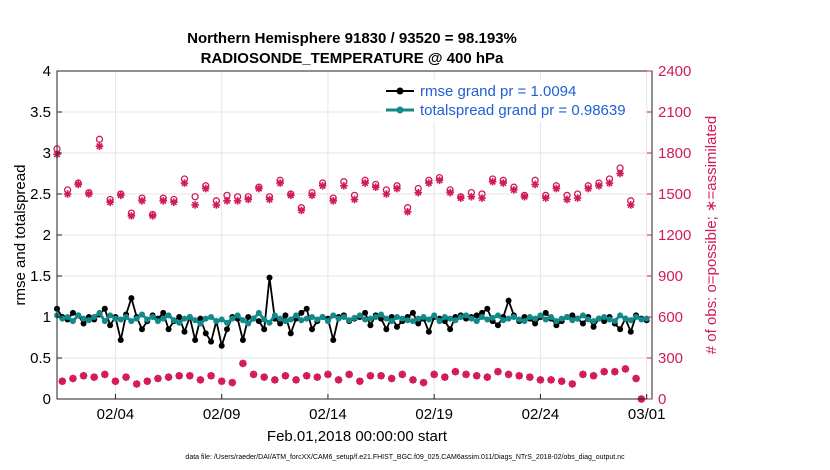 Image resolution: width=830 pixels, height=470 pixels. I want to click on possible-obs-marker, so click(195, 197).